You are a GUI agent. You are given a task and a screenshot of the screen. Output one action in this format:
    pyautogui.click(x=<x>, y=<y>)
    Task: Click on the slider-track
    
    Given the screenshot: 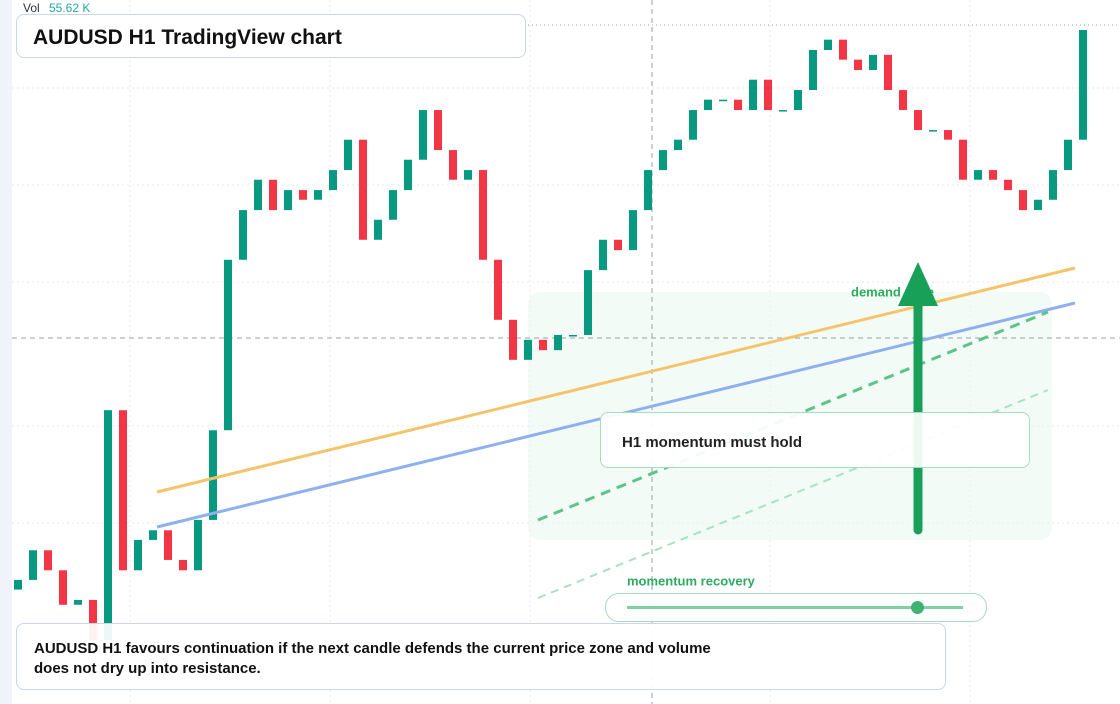 What is the action you would take?
    pyautogui.click(x=795, y=607)
    